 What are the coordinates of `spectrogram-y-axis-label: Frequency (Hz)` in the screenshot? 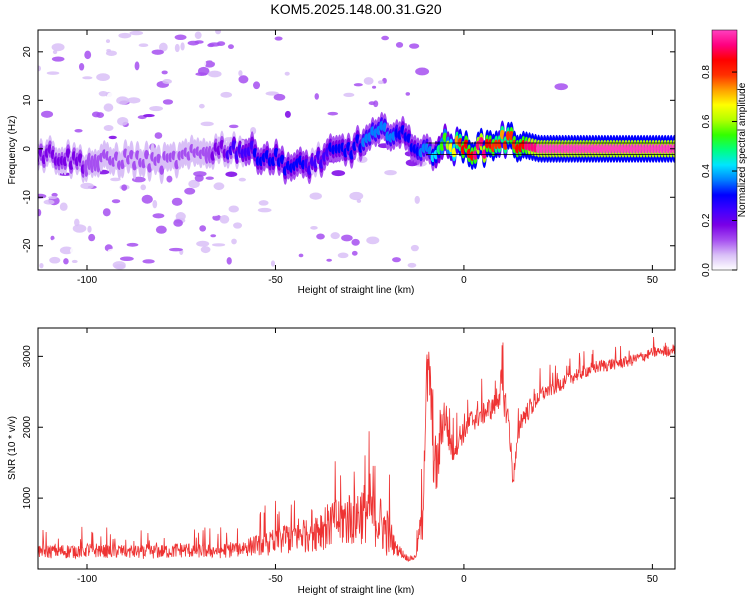 It's located at (12, 150).